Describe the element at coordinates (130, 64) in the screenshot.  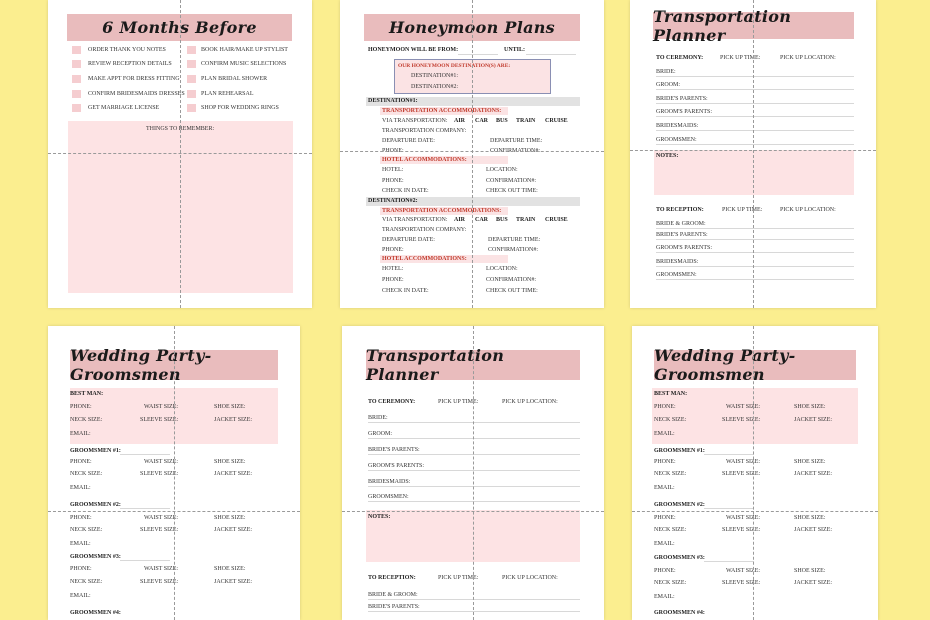
I see `checklist-item: REVIEW RECEPTION DETAILS` at that location.